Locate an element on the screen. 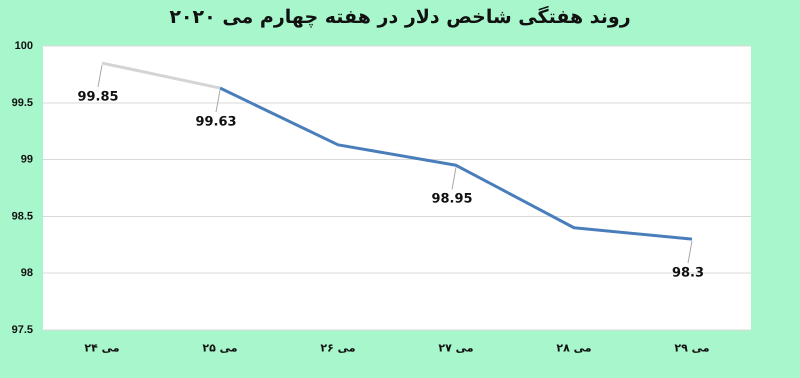 The image size is (800, 378). data-label: 98.3 is located at coordinates (688, 272).